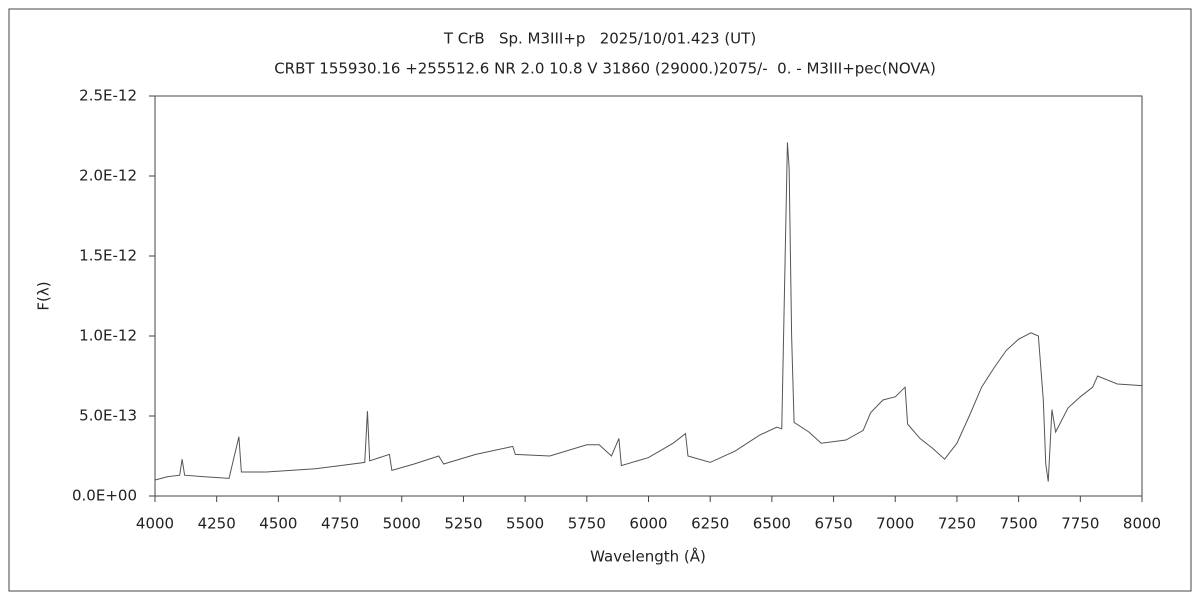 The height and width of the screenshot is (600, 1200). I want to click on x-tick-label: 5250, so click(463, 524).